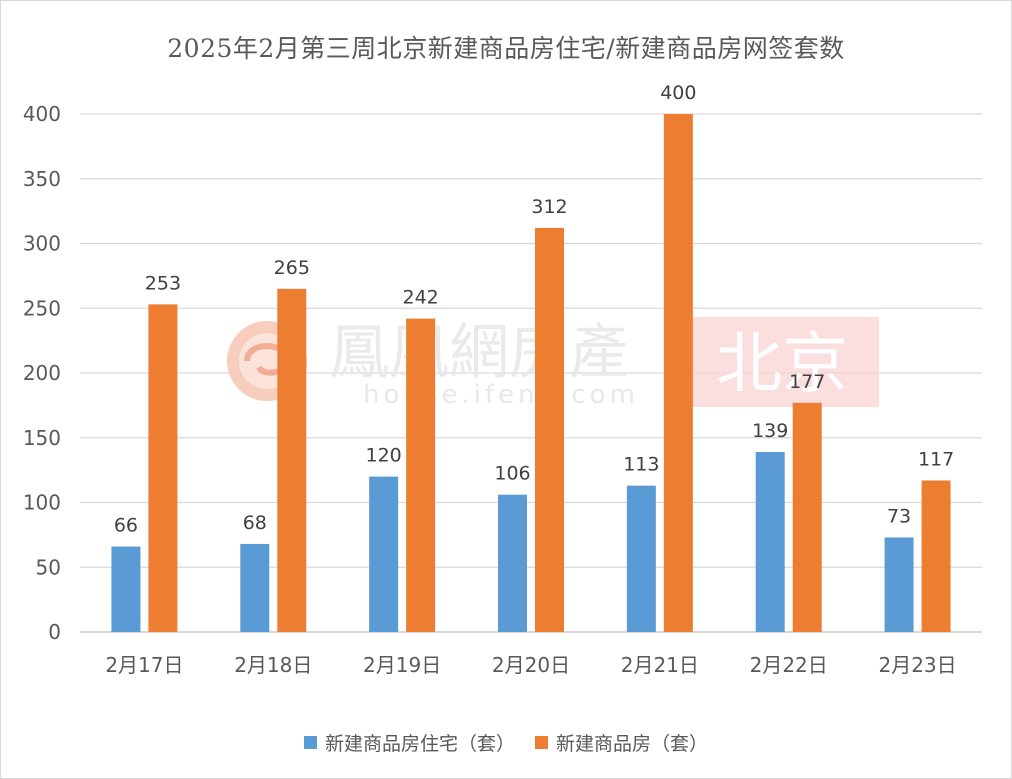  I want to click on legend: 新建商品房住宅（套） 新建商品房（套）, so click(506, 742).